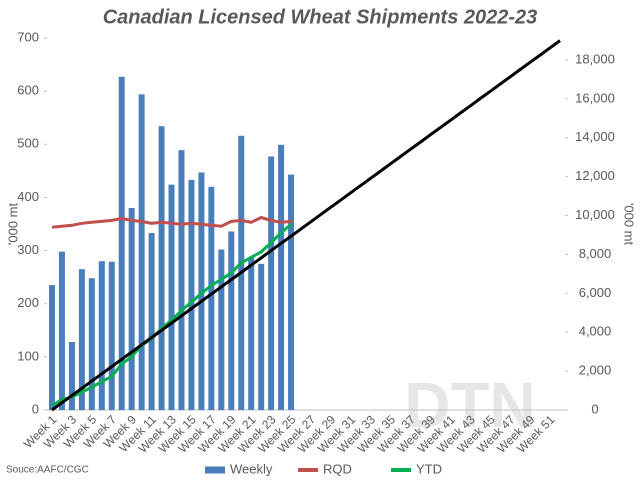  I want to click on y-tick-label: 500, so click(28, 143).